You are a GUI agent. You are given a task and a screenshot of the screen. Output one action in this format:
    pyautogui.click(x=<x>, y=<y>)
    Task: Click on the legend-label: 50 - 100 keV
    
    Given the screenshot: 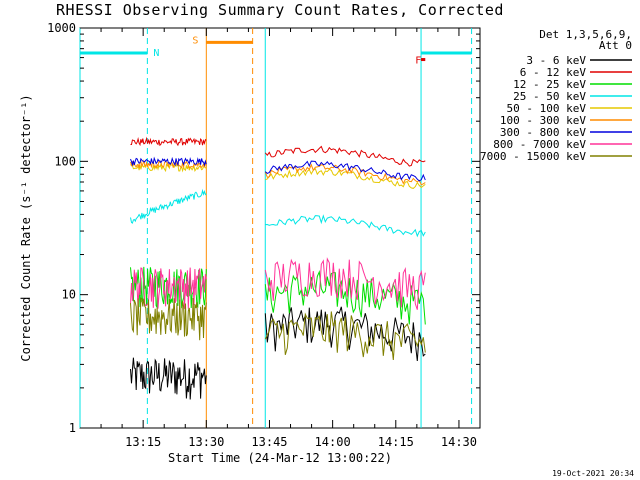 What is the action you would take?
    pyautogui.click(x=547, y=108)
    